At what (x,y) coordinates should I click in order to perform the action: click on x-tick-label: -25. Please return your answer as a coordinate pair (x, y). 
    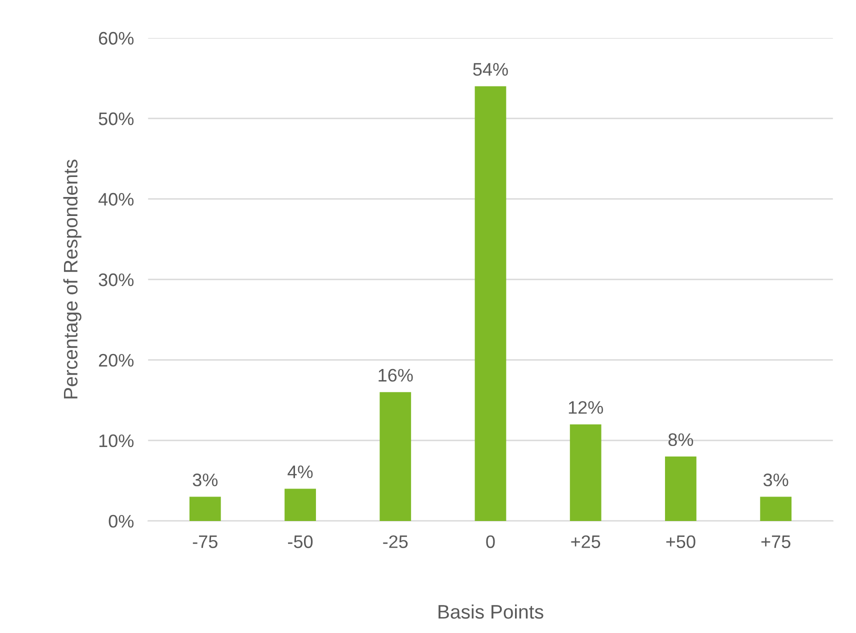
    Looking at the image, I should click on (395, 541).